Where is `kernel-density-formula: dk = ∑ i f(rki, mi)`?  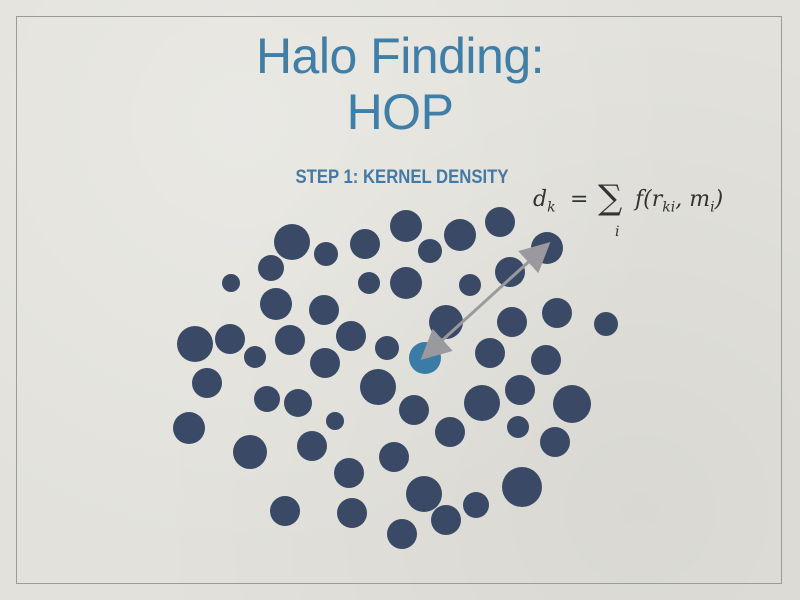
kernel-density-formula: dk = ∑ i f(rki, mi) is located at coordinates (653, 216).